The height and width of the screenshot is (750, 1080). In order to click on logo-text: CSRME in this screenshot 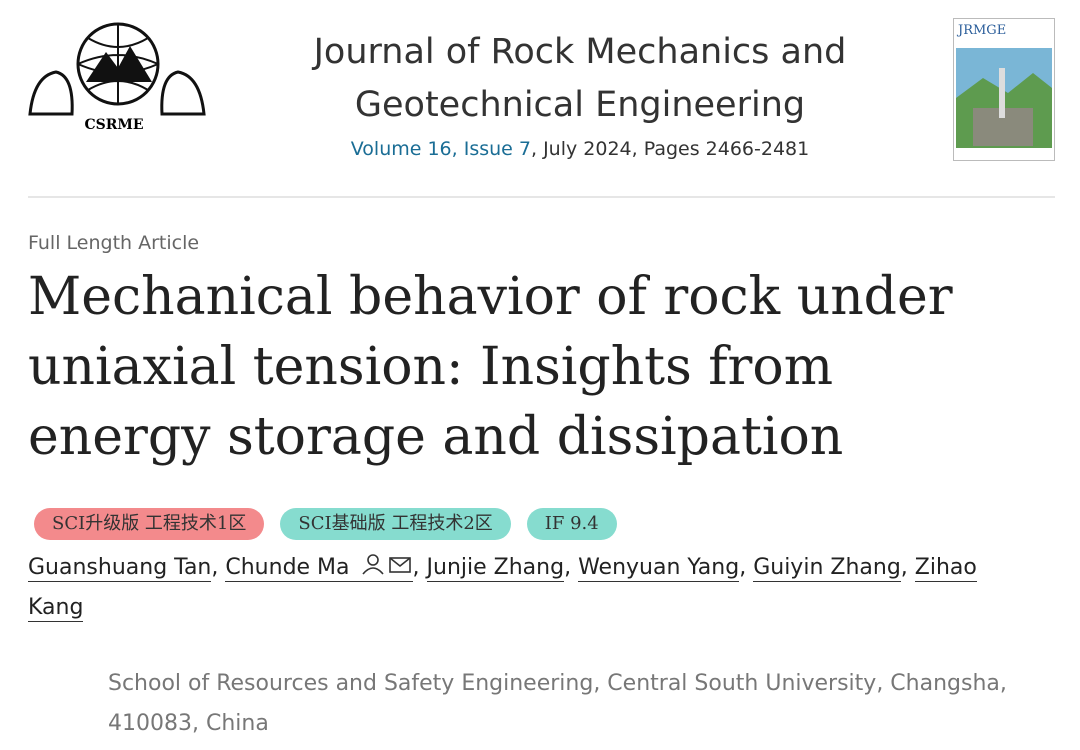, I will do `click(113, 125)`.